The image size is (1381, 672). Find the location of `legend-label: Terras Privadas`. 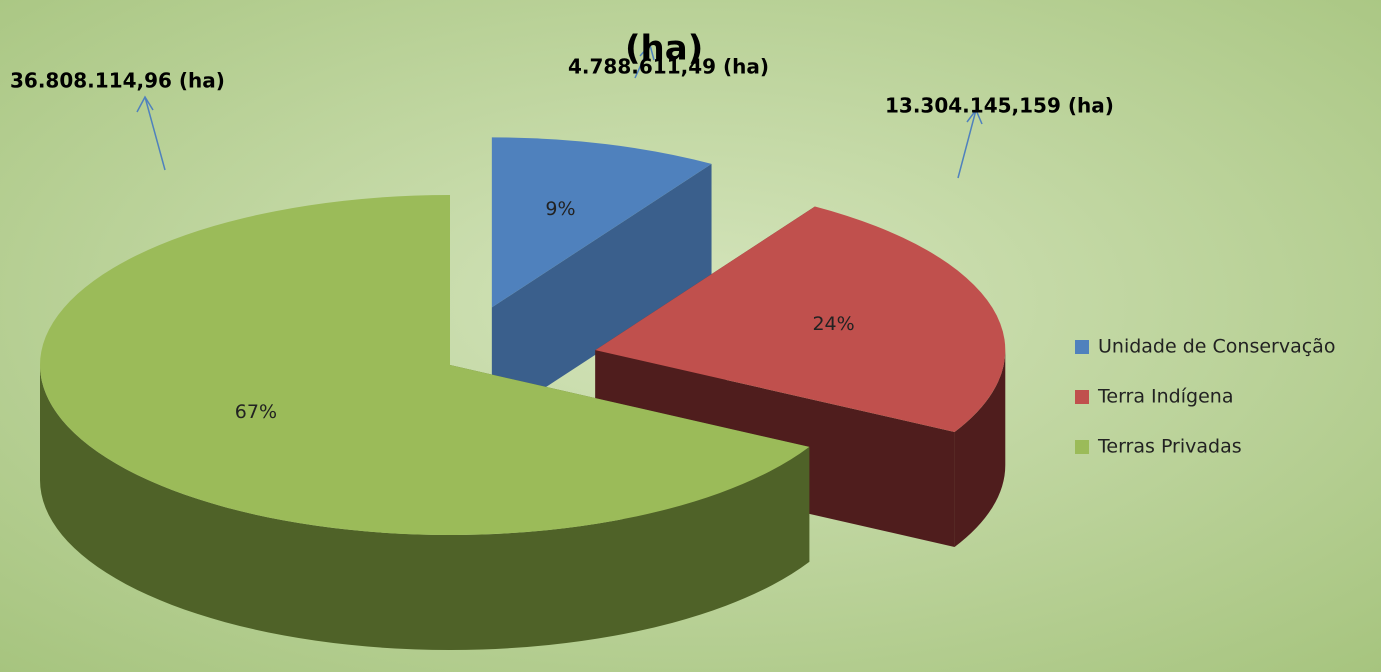

legend-label: Terras Privadas is located at coordinates (1169, 447).